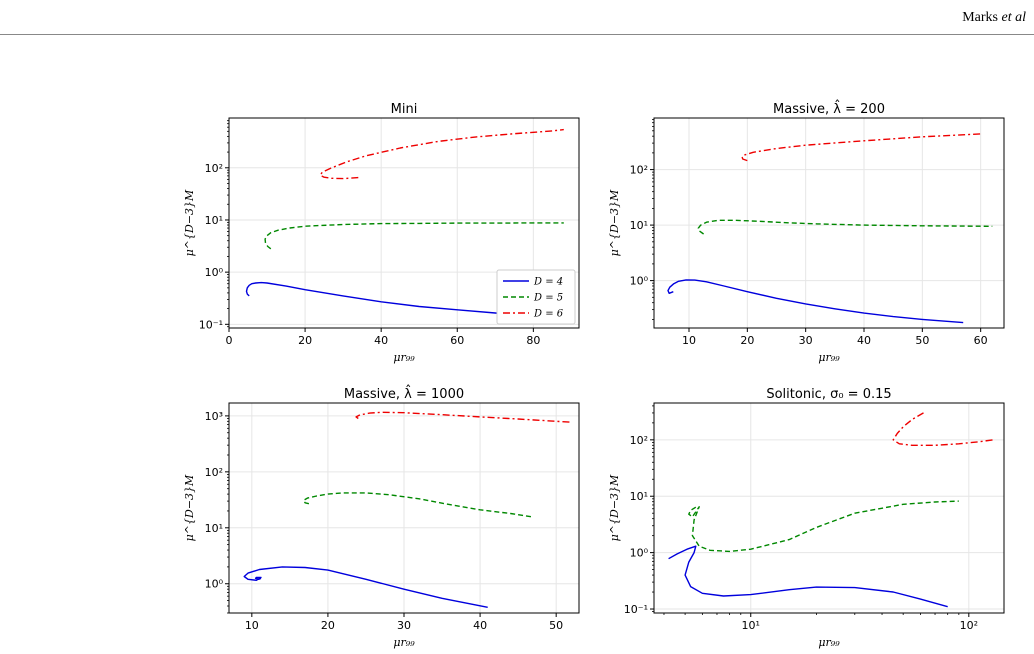  I want to click on chart-title: Massive, λ̂ = 200, so click(829, 108).